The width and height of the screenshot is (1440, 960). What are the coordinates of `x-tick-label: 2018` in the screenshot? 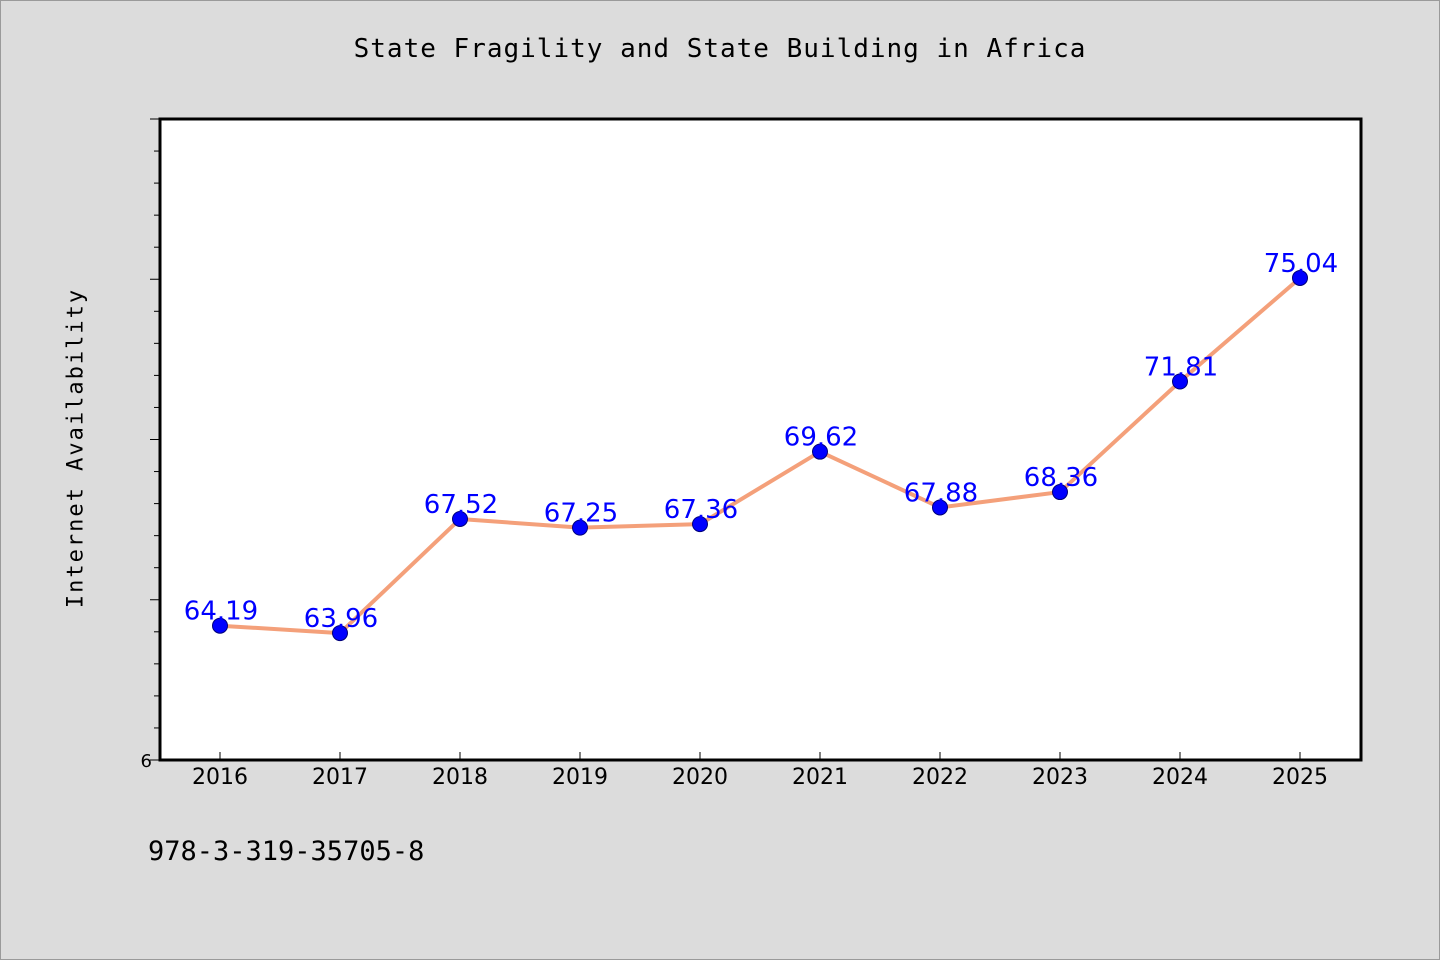 It's located at (460, 777).